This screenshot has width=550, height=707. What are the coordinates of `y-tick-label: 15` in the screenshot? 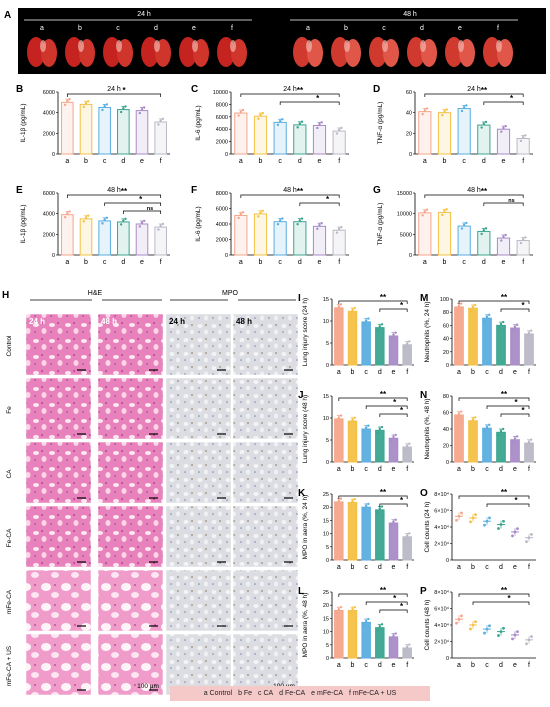 It's located at (326, 521).